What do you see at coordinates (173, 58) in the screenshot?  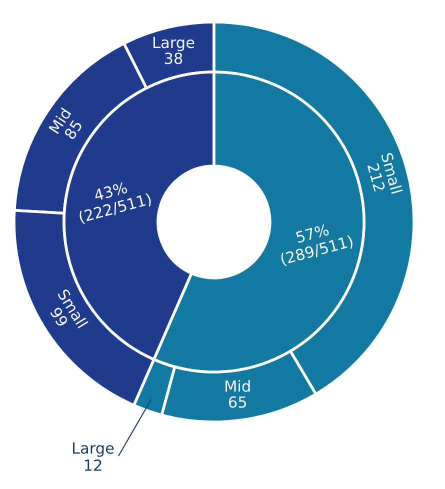 I see `data-label: 38` at bounding box center [173, 58].